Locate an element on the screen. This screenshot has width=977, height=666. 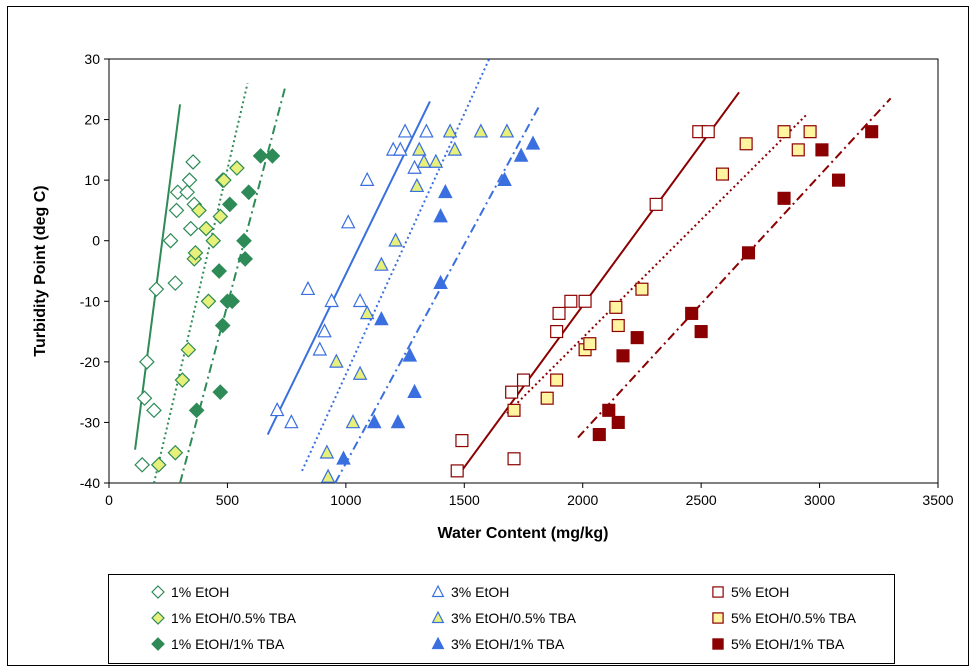
y-tick-label: -20 is located at coordinates (90, 362).